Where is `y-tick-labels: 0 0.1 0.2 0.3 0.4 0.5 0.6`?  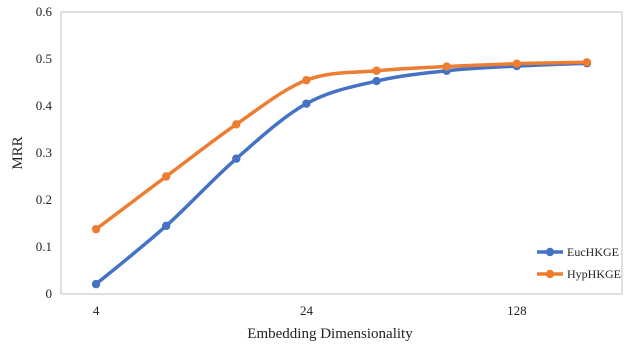 y-tick-labels: 0 0.1 0.2 0.3 0.4 0.5 0.6 is located at coordinates (44, 152).